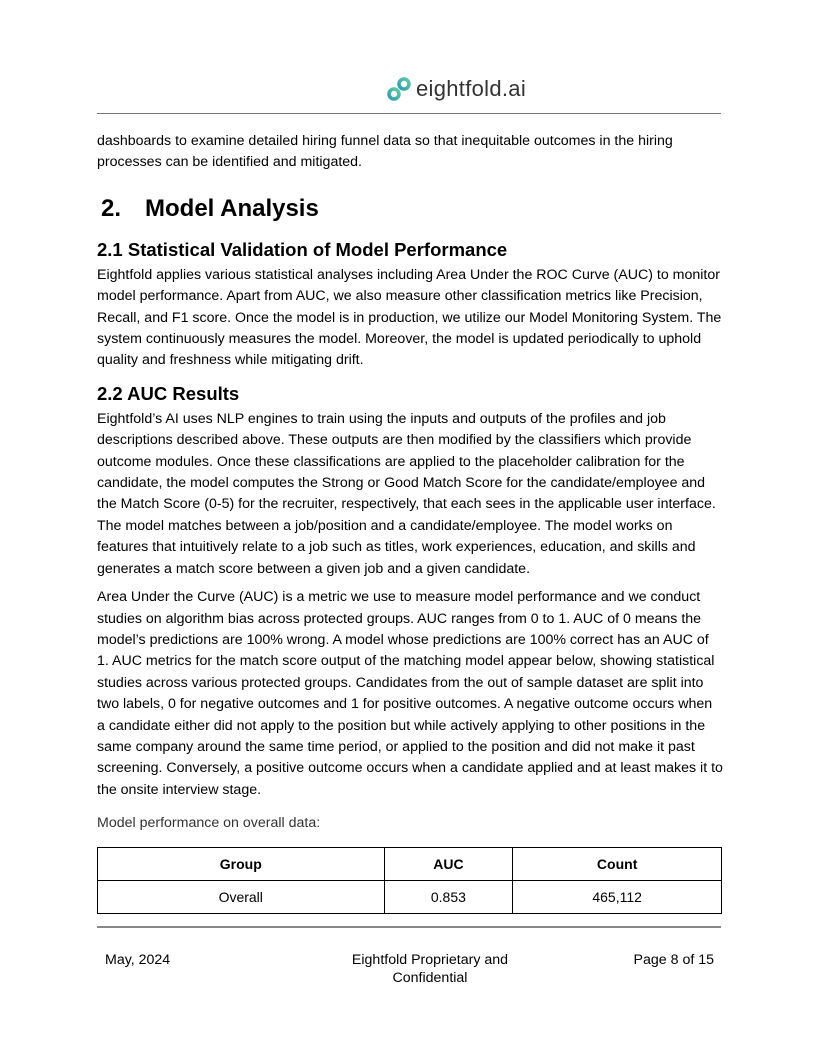  Describe the element at coordinates (617, 896) in the screenshot. I see `cell-count: 465,112` at that location.